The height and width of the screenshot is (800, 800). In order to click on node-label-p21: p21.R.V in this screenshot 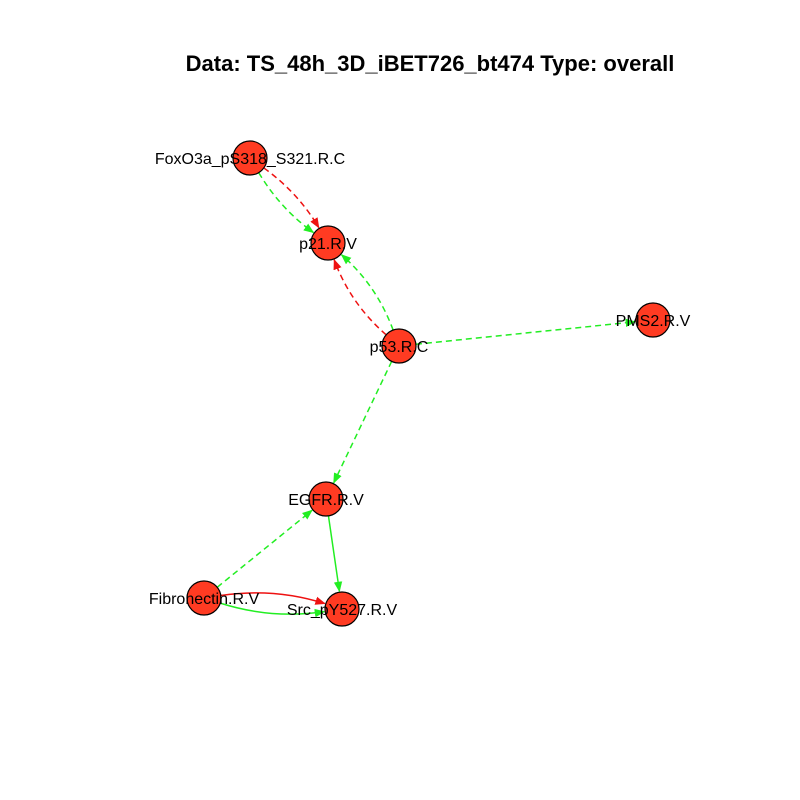, I will do `click(328, 244)`.